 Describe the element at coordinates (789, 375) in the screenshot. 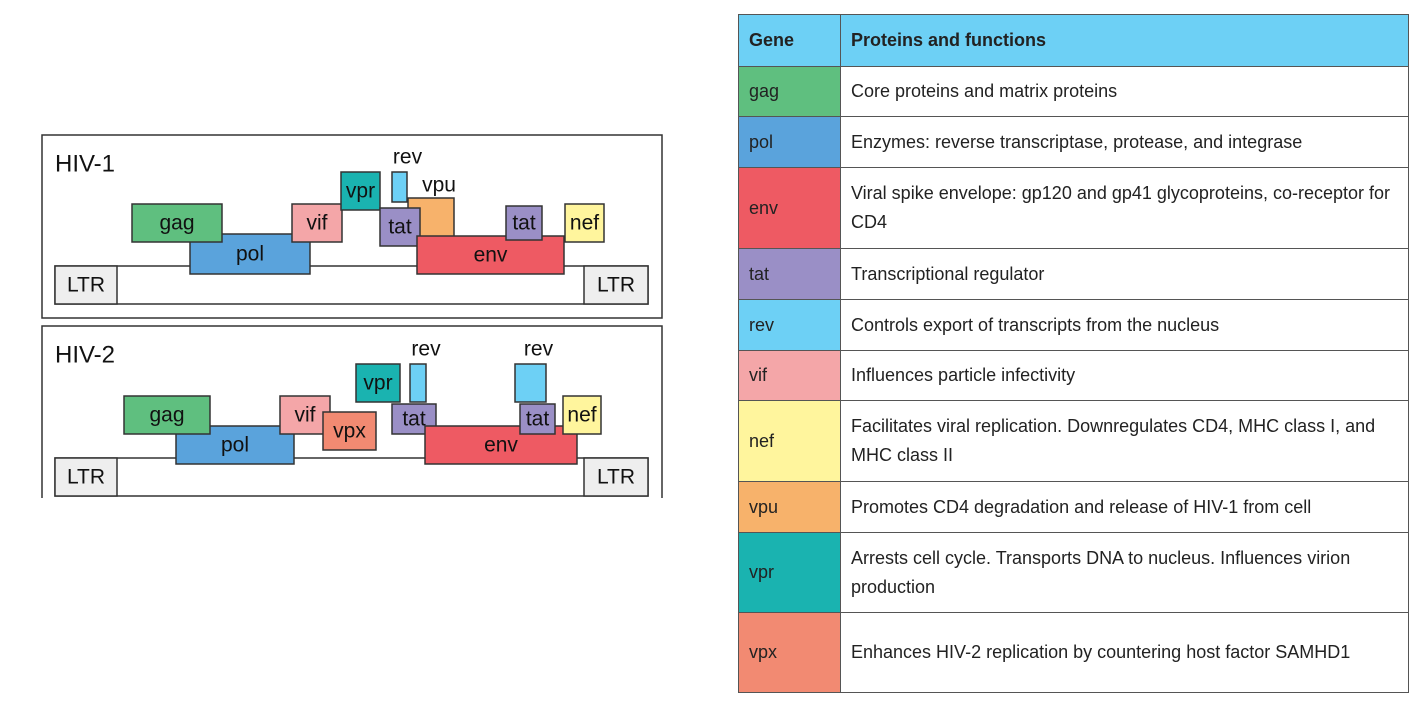

I see `gene-cell: vif` at that location.